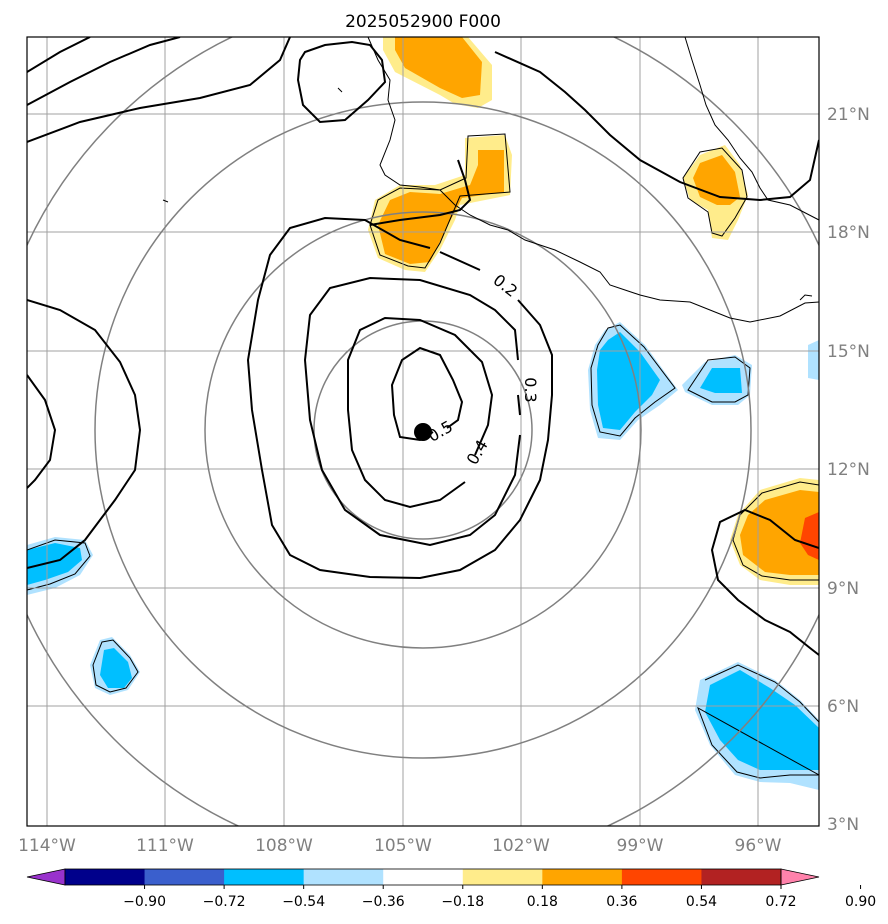  What do you see at coordinates (843, 707) in the screenshot?
I see `lat-label: 6°N` at bounding box center [843, 707].